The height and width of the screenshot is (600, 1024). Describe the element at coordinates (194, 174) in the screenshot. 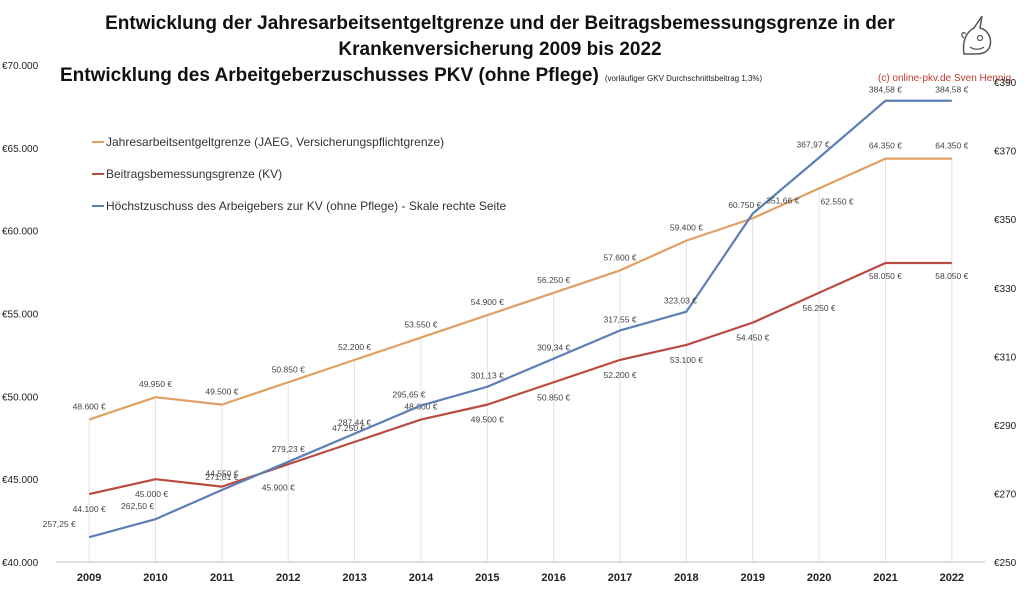

I see `legend-label-2: Beitragsbemessungsgrenze (KV)` at that location.